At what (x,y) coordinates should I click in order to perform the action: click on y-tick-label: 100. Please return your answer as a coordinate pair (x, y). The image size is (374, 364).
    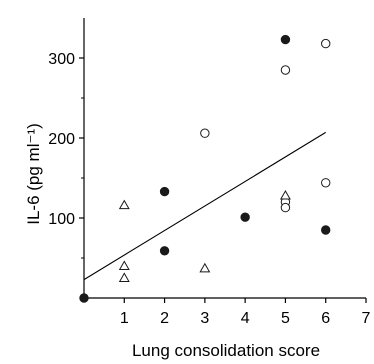
    Looking at the image, I should click on (61, 219).